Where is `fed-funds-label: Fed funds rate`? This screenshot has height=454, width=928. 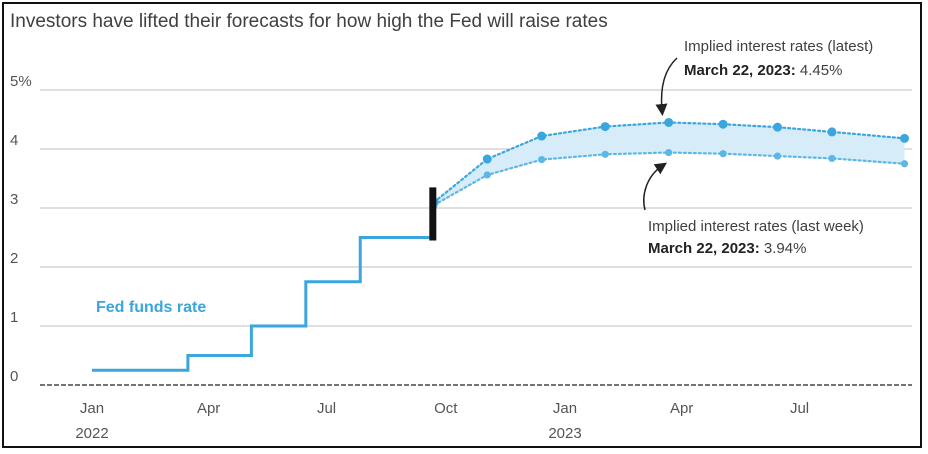 fed-funds-label: Fed funds rate is located at coordinates (151, 307).